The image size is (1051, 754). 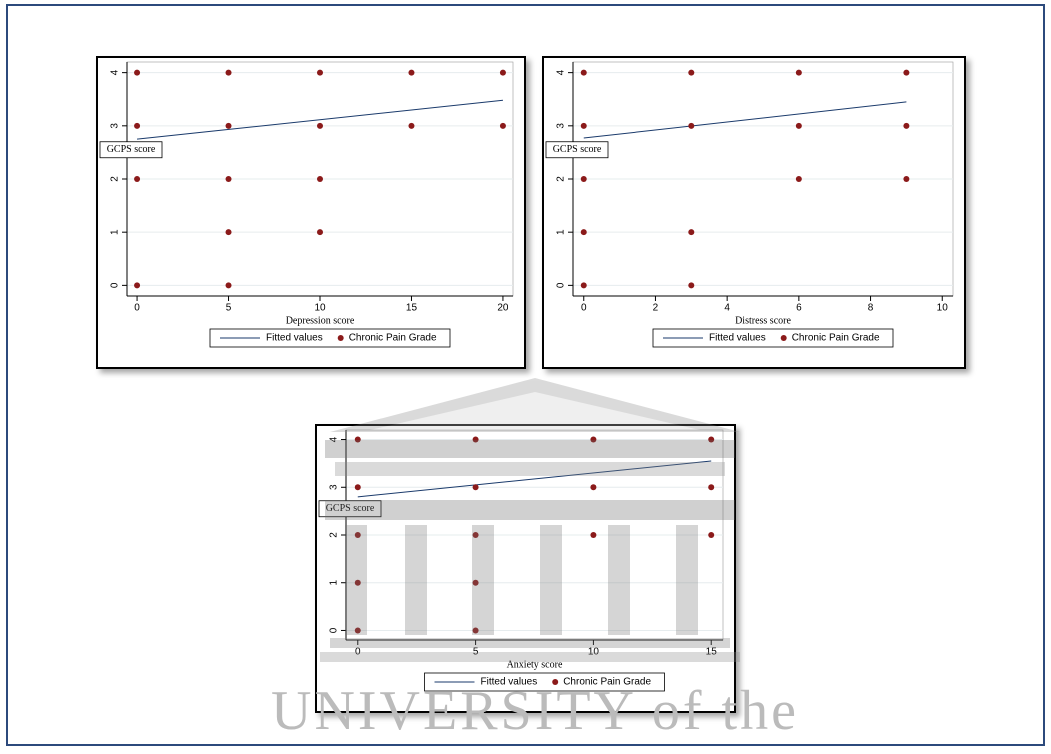 I want to click on x-tick-label: 6, so click(x=799, y=308).